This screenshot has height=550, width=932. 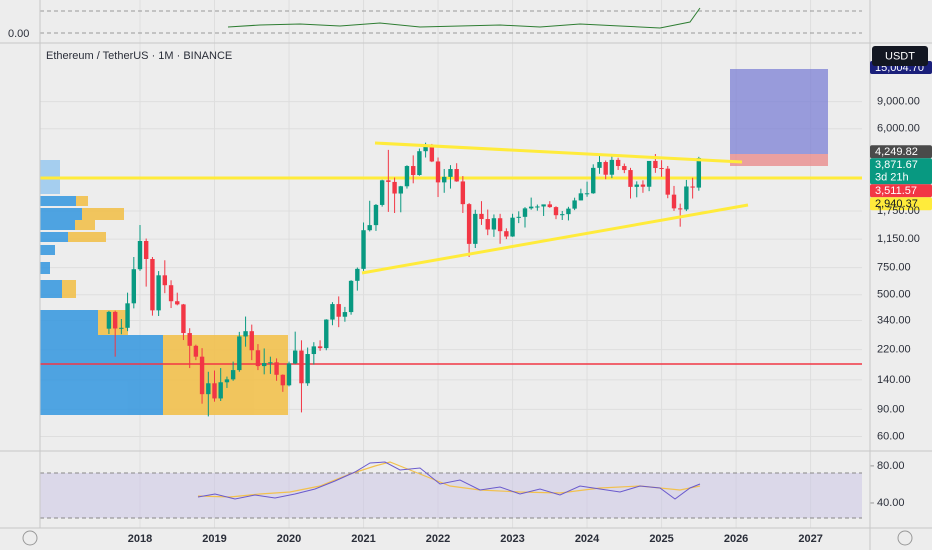 What do you see at coordinates (214, 539) in the screenshot?
I see `x-tick-label: 2019` at bounding box center [214, 539].